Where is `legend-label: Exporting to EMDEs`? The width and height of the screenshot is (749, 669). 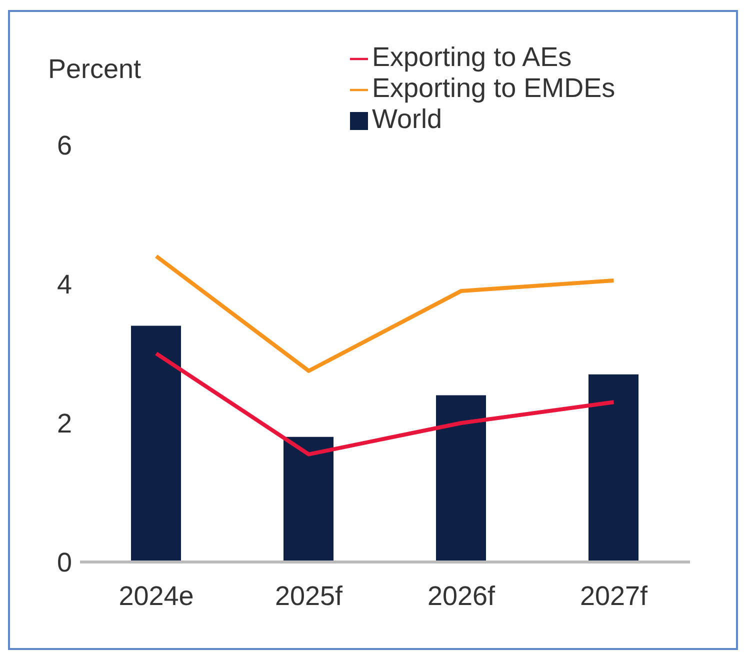
legend-label: Exporting to EMDEs is located at coordinates (494, 88).